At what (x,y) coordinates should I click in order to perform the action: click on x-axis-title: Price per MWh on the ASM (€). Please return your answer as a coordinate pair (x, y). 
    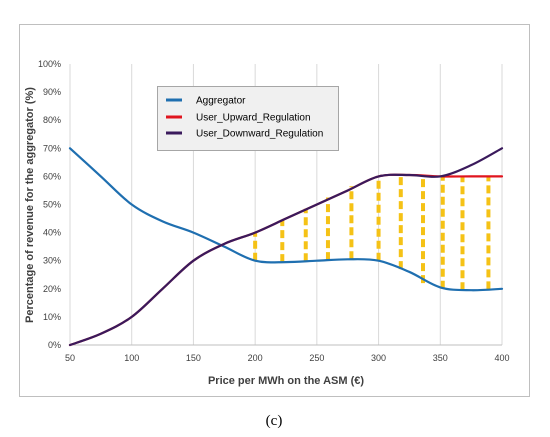
    Looking at the image, I should click on (286, 381).